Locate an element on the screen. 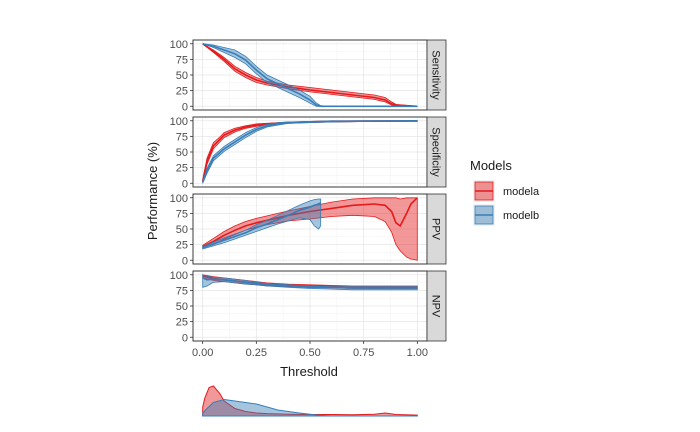 This screenshot has height=432, width=700. panel-npv: 0 25 50 75 100 NPV is located at coordinates (308, 307).